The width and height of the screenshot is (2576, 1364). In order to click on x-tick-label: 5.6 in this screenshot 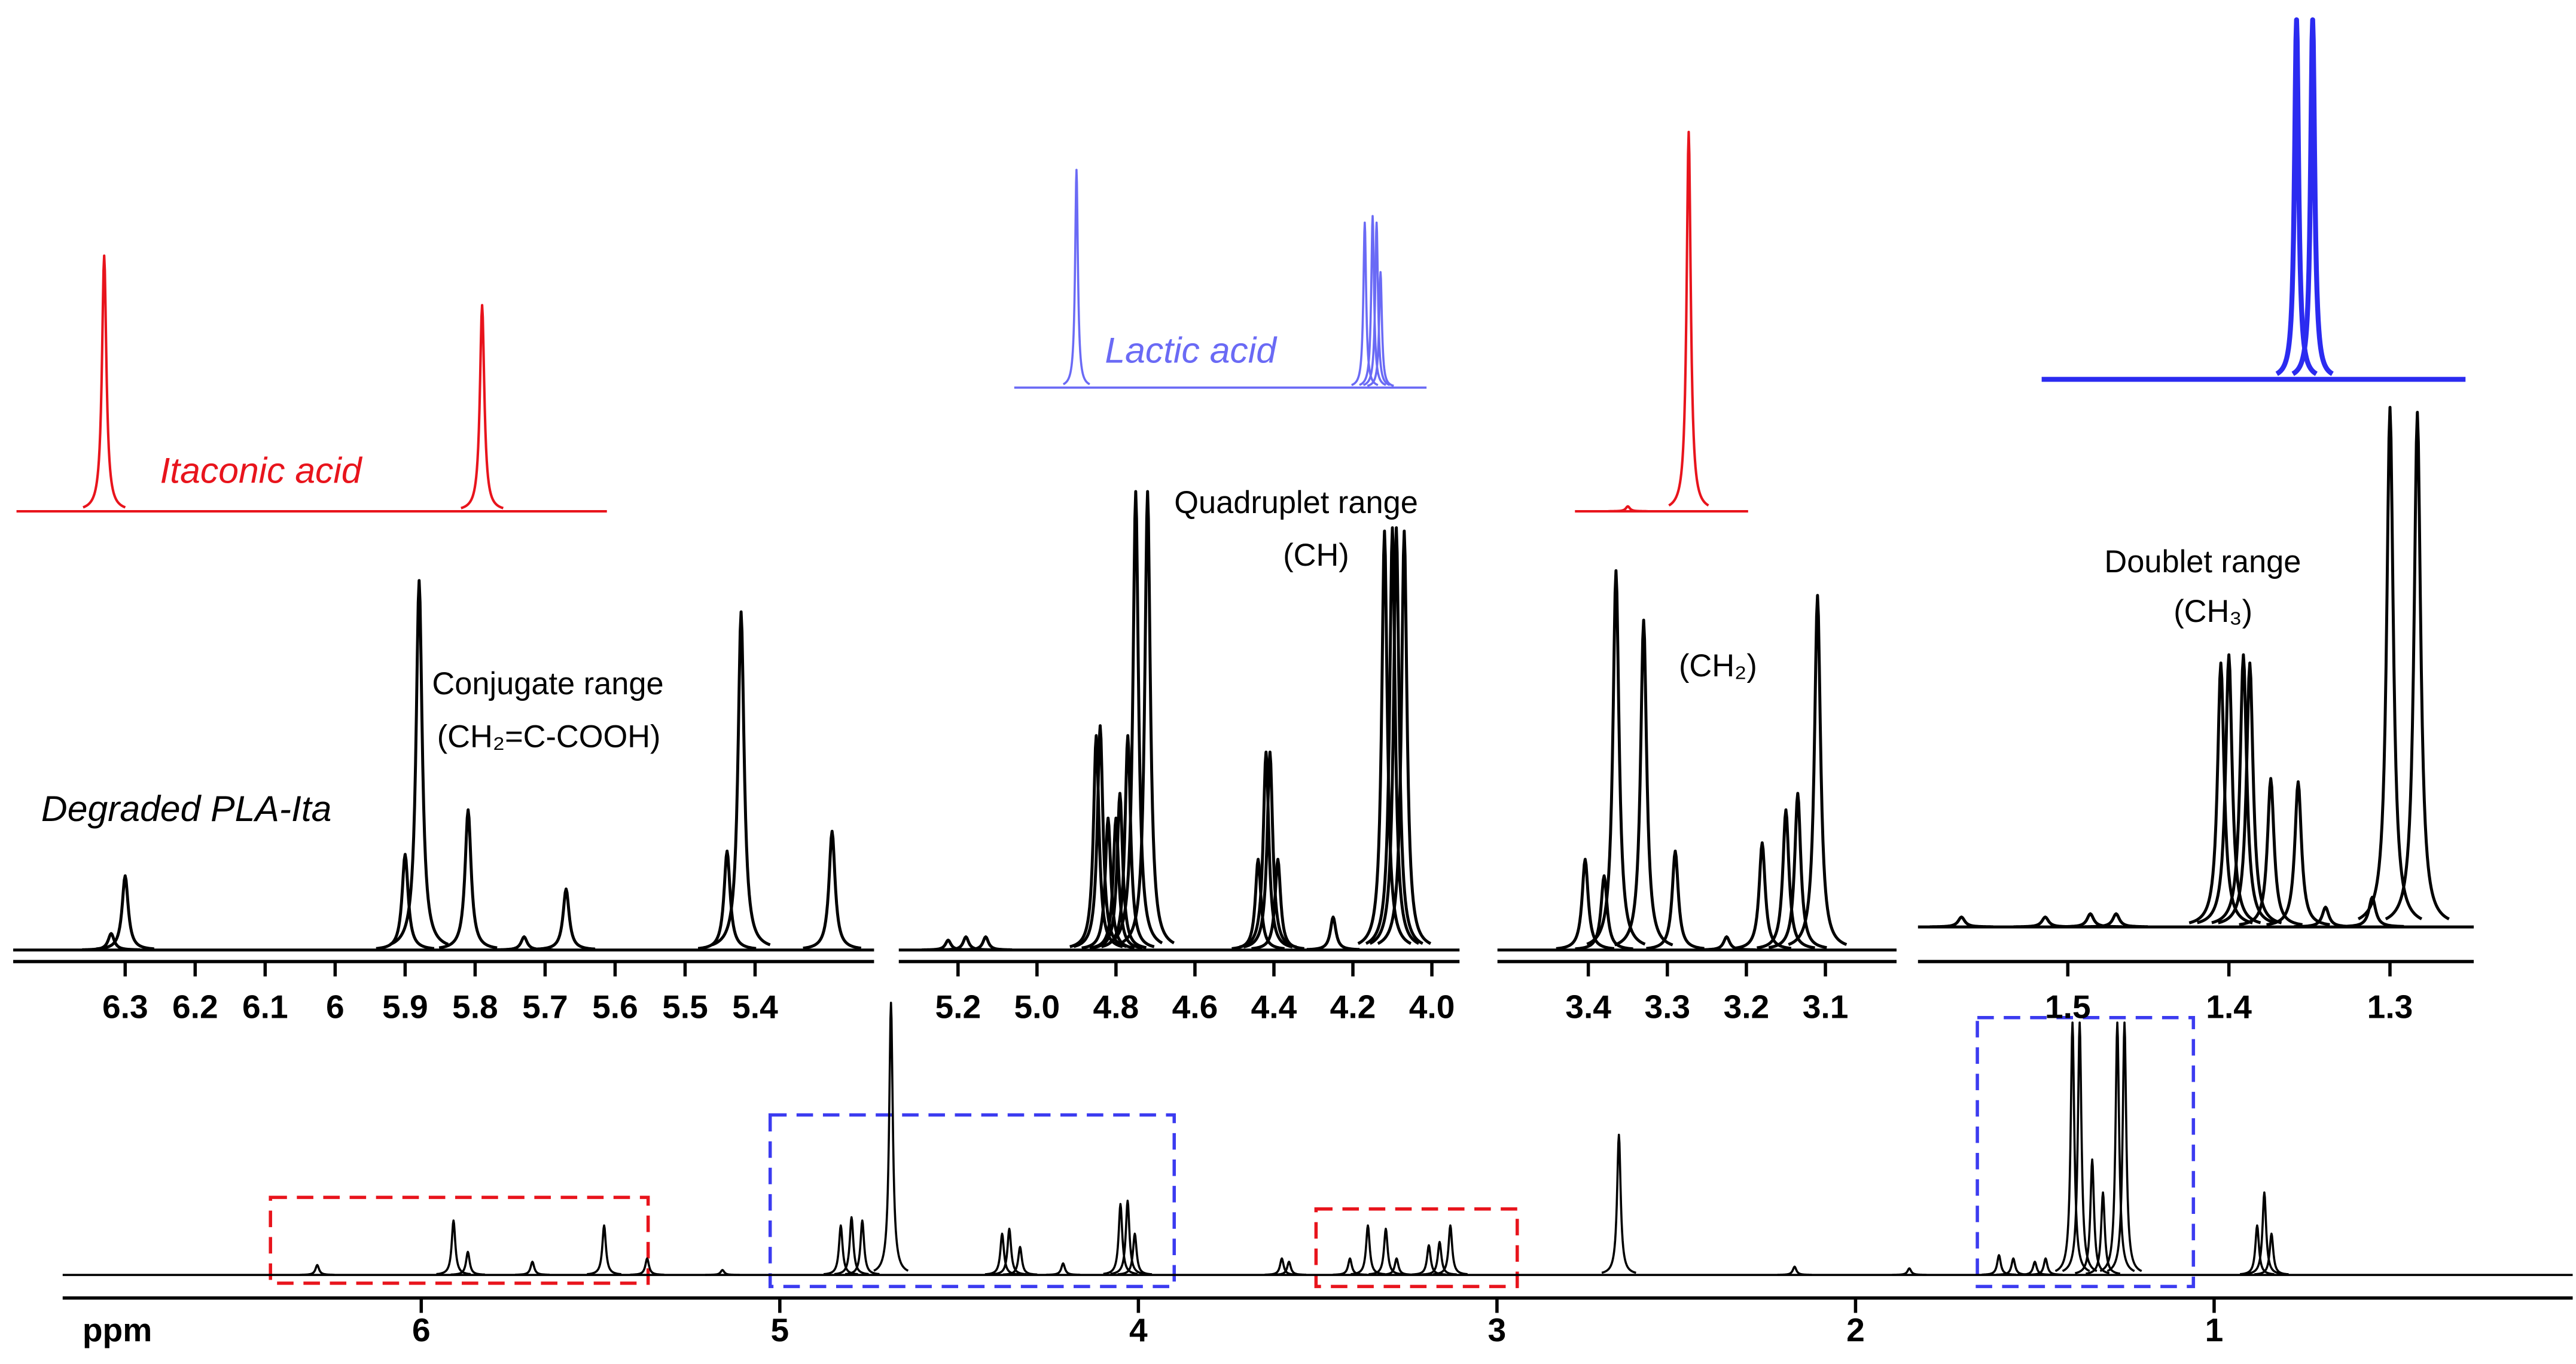, I will do `click(615, 1007)`.